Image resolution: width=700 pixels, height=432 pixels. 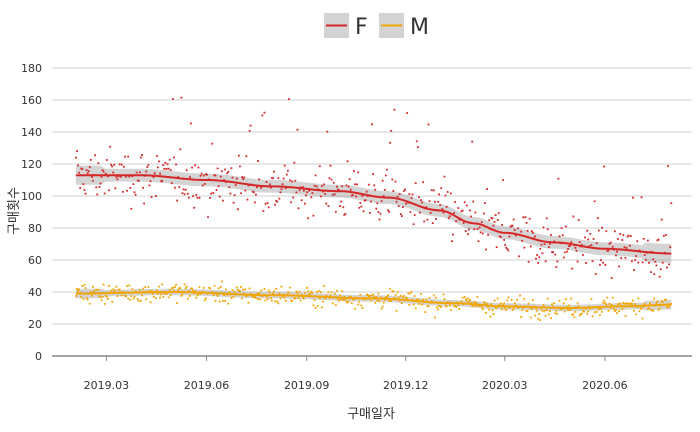 I want to click on legend-item-M: M, so click(x=404, y=26).